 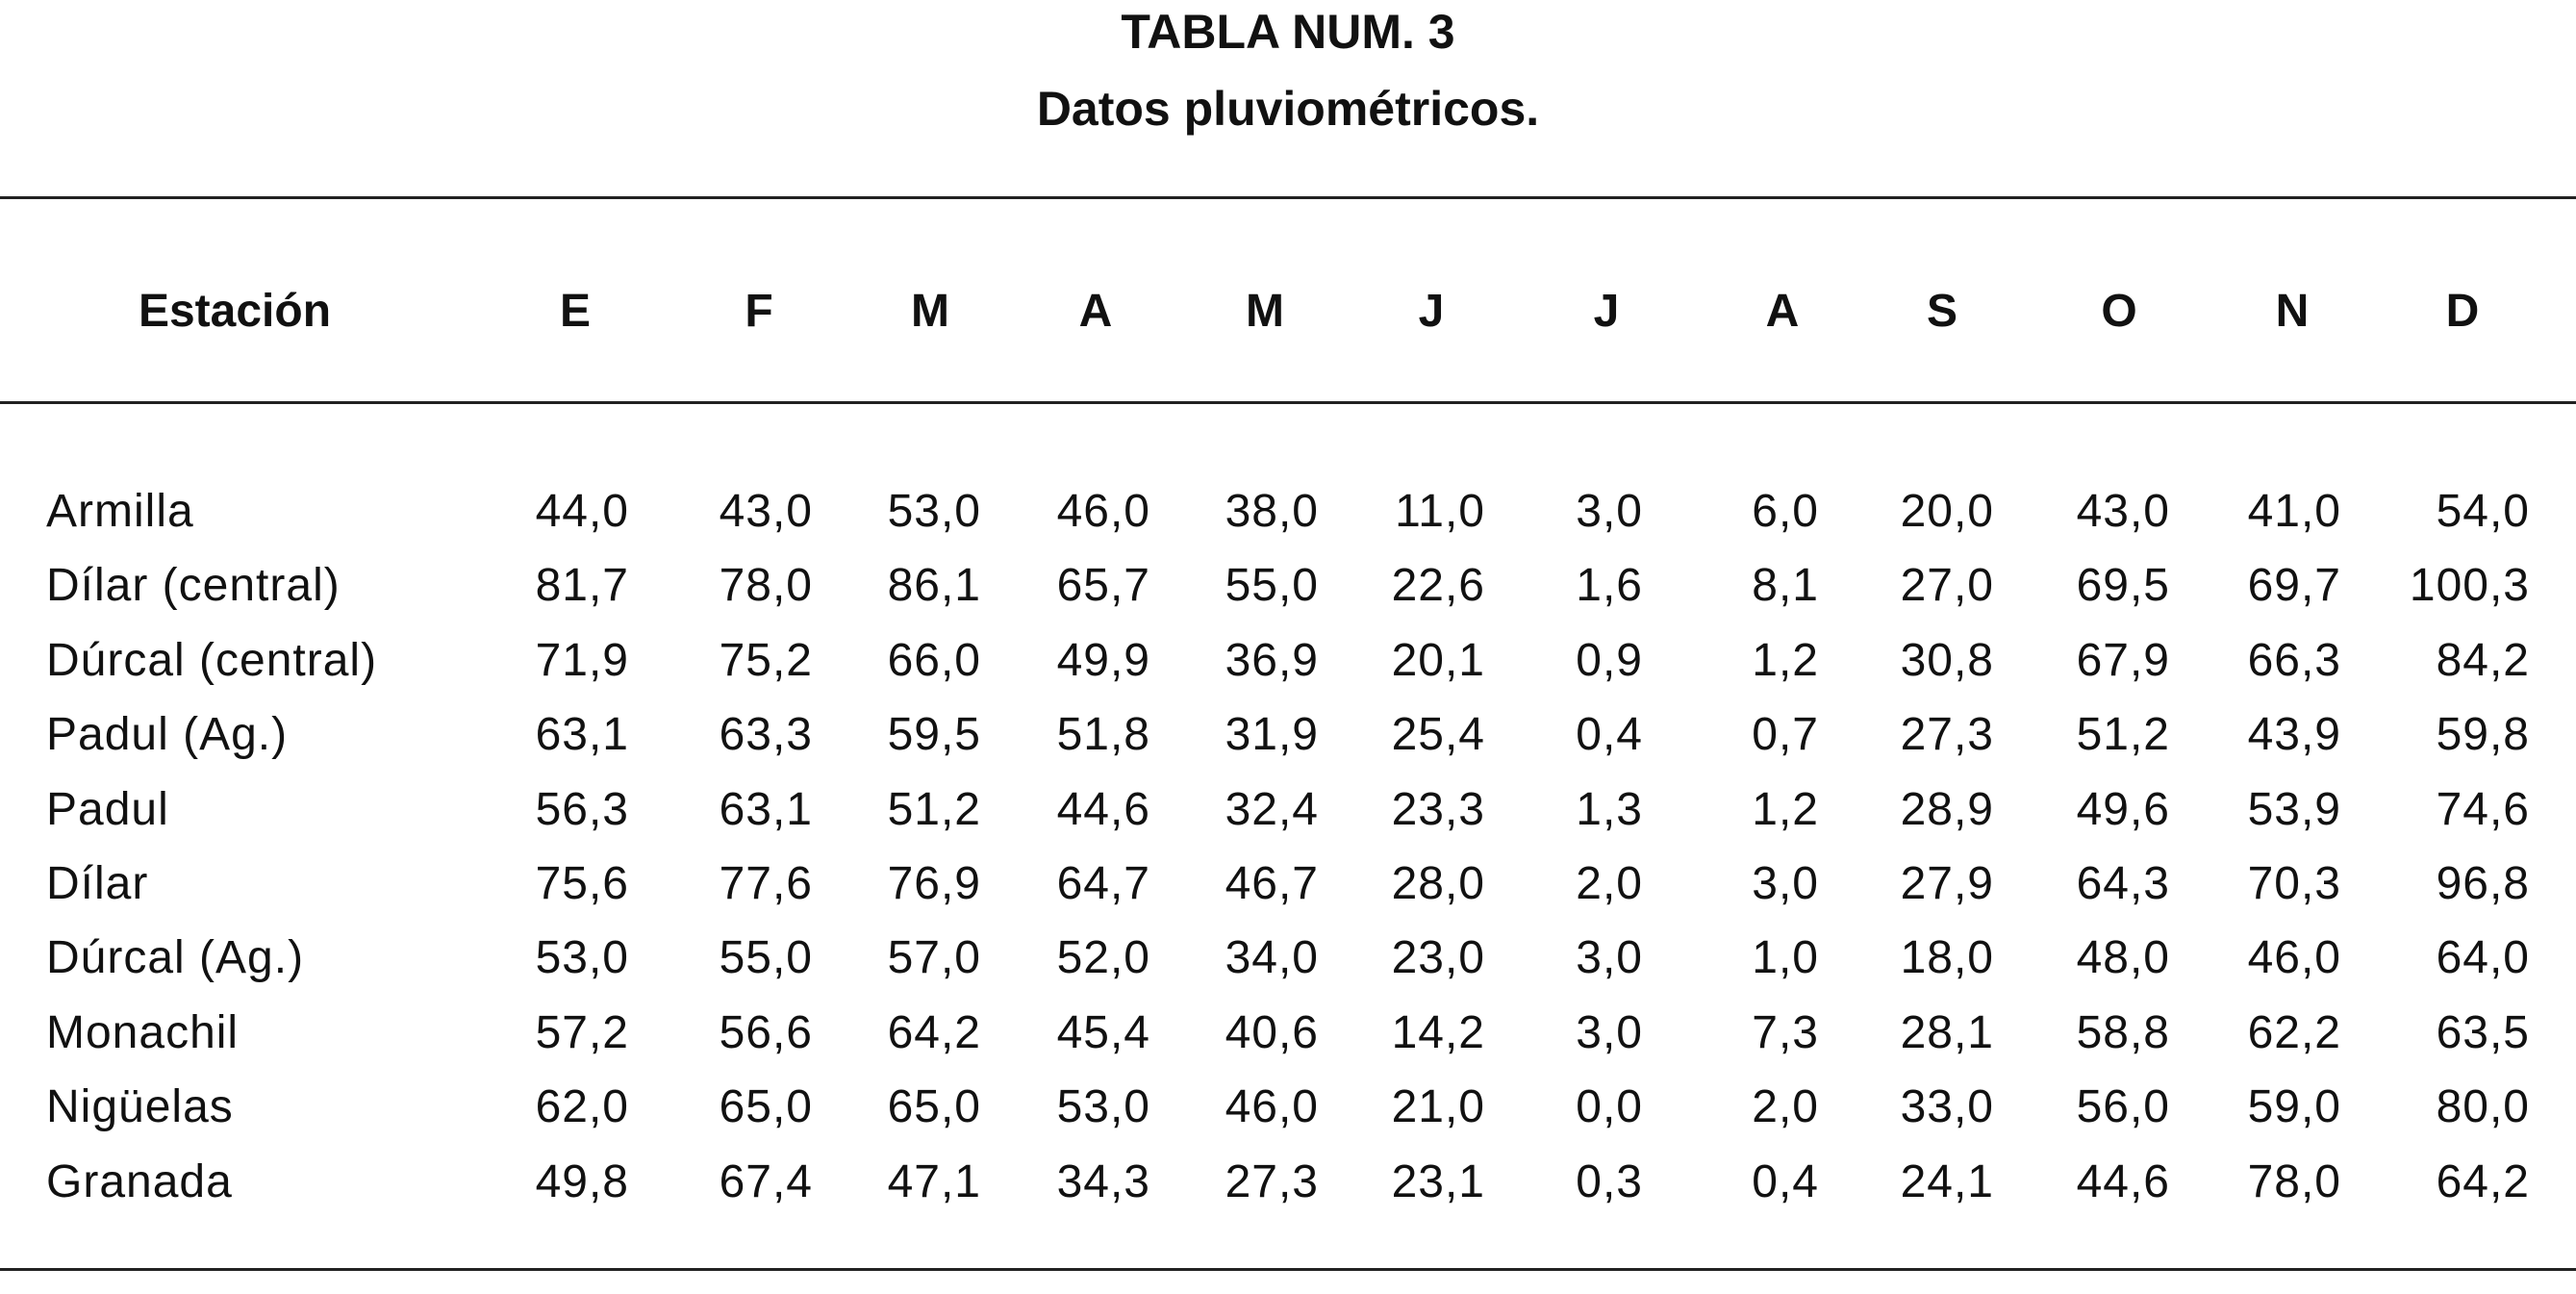 What do you see at coordinates (1947, 809) in the screenshot?
I see `value-cell: 28,9` at bounding box center [1947, 809].